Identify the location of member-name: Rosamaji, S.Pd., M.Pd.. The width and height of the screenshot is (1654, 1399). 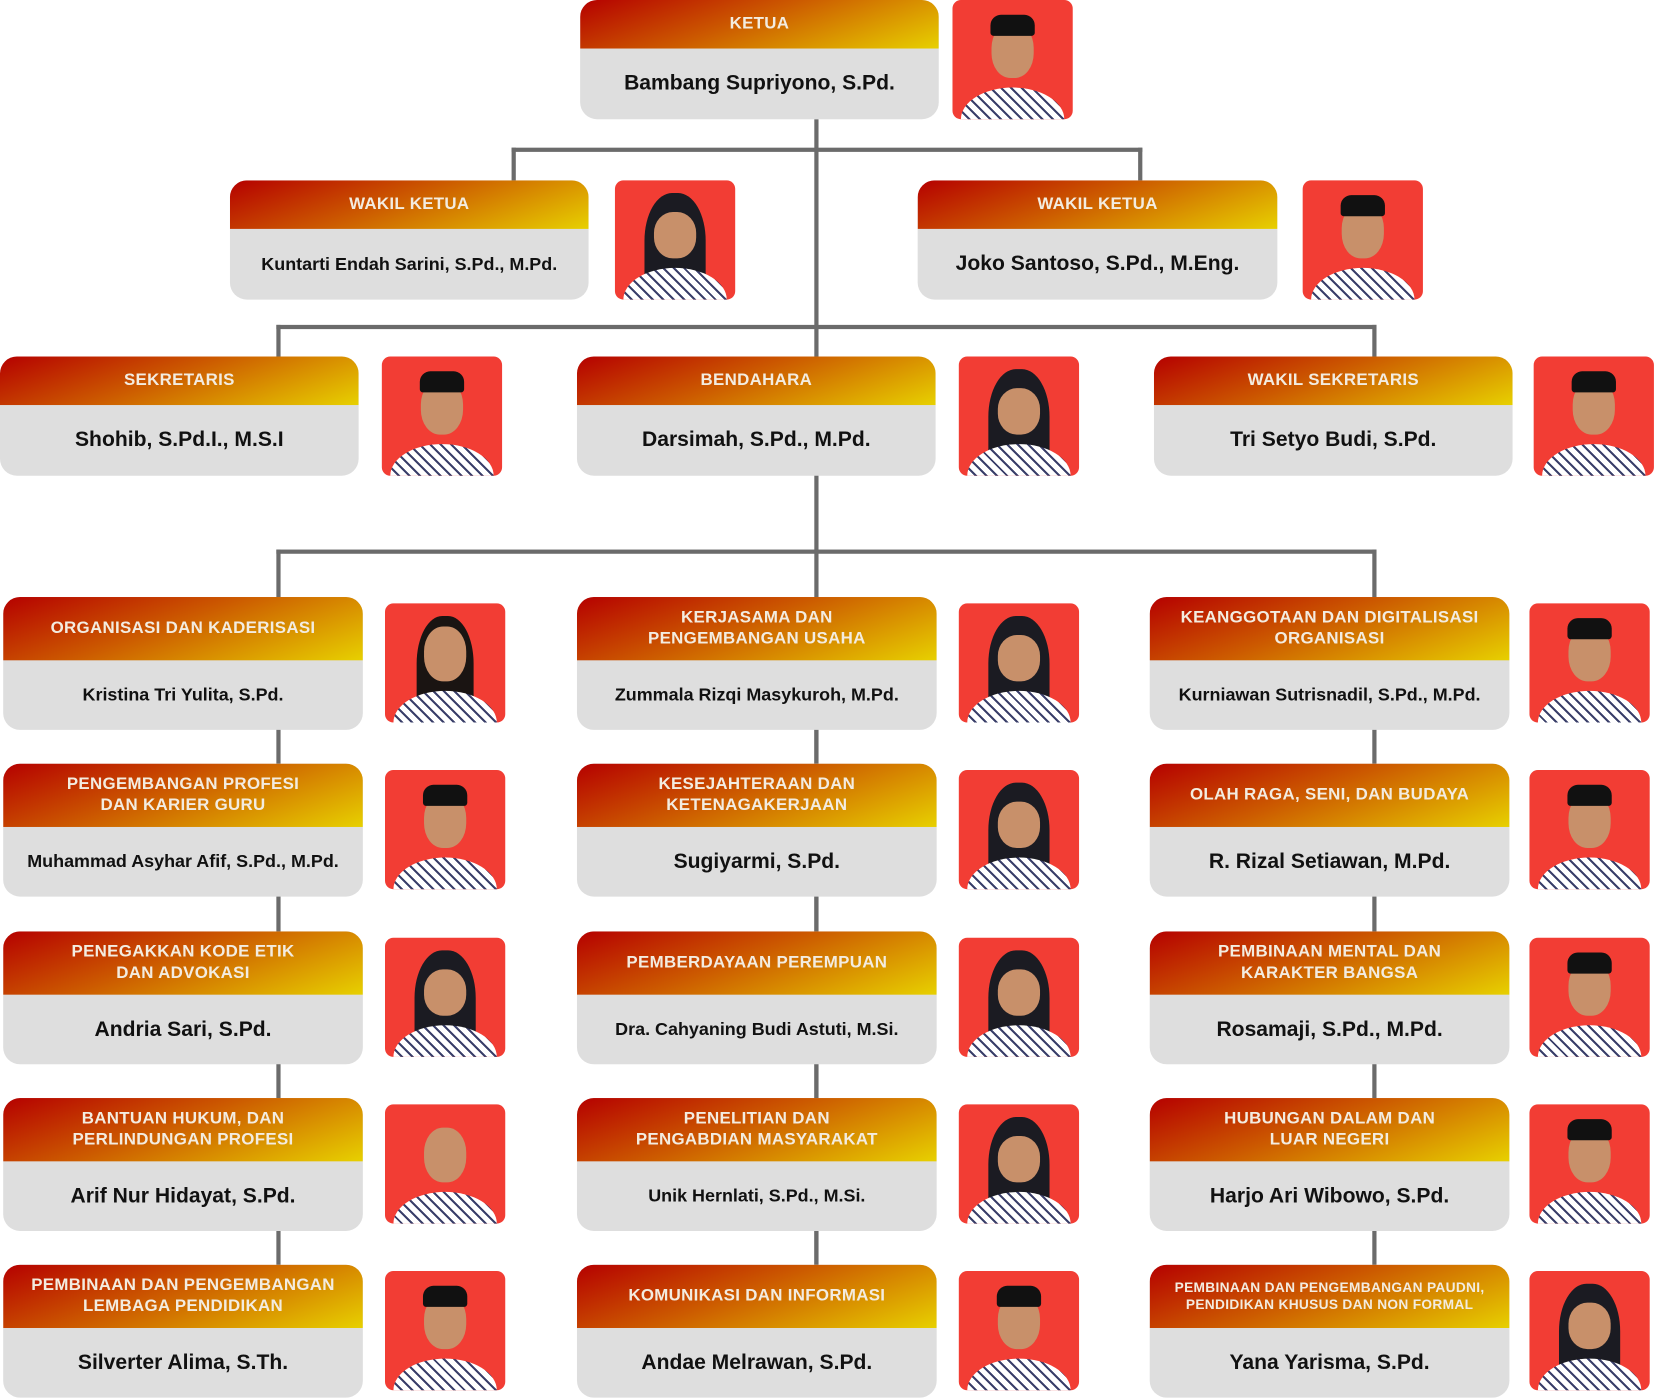
(1329, 1029).